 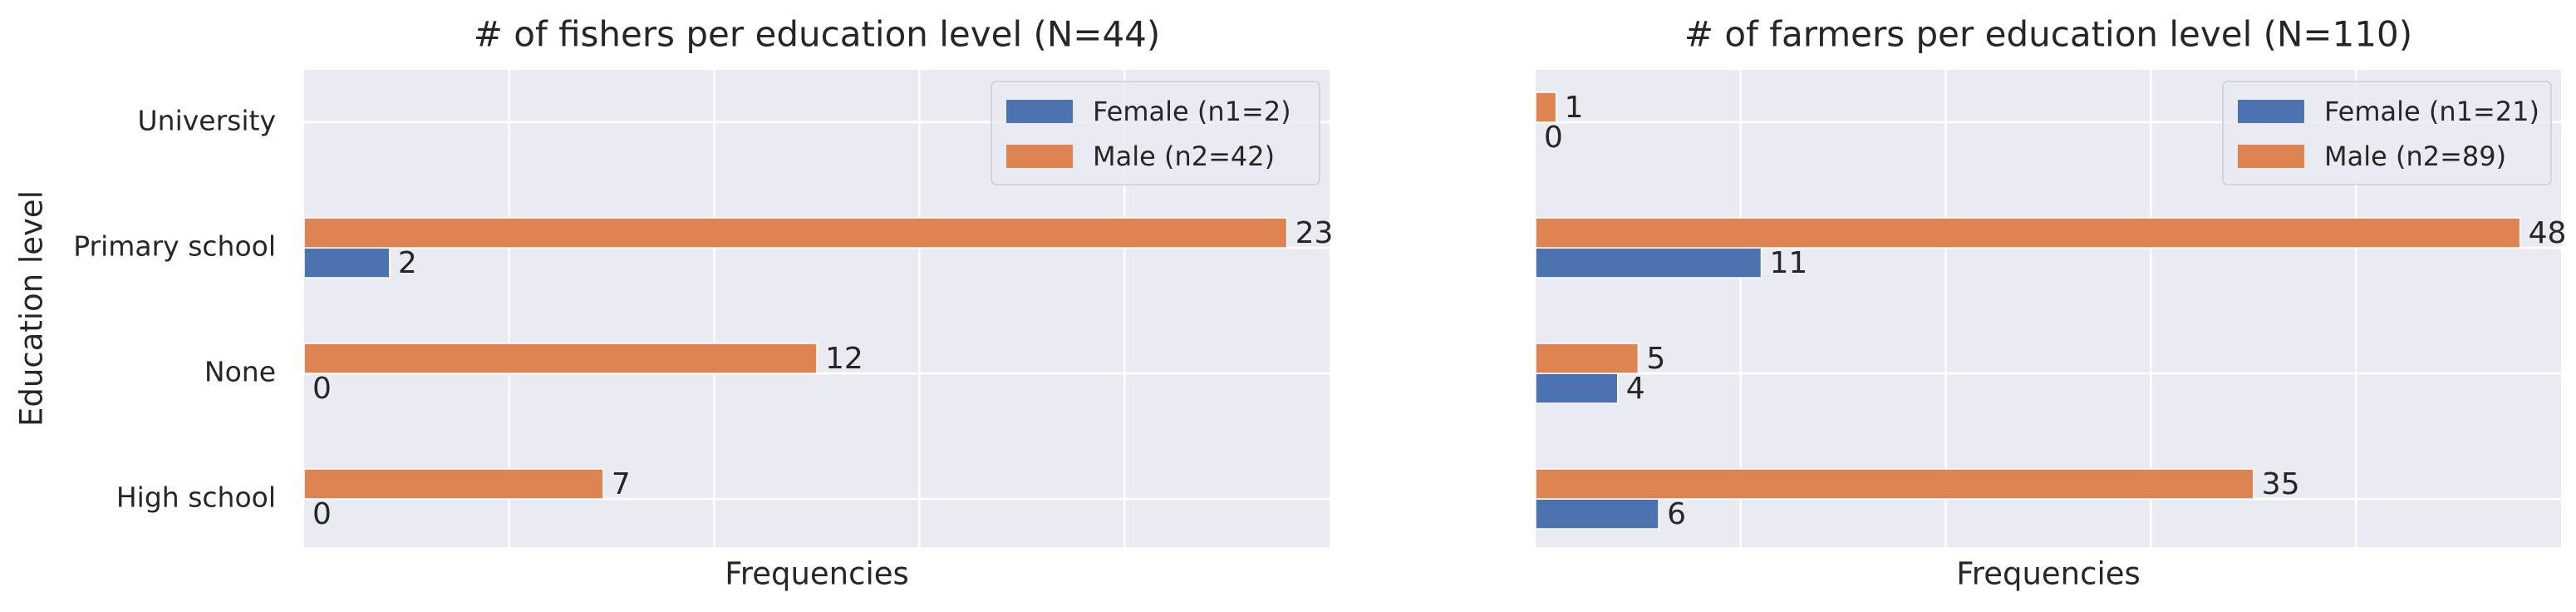 What do you see at coordinates (240, 372) in the screenshot?
I see `y-tick-label-none: None` at bounding box center [240, 372].